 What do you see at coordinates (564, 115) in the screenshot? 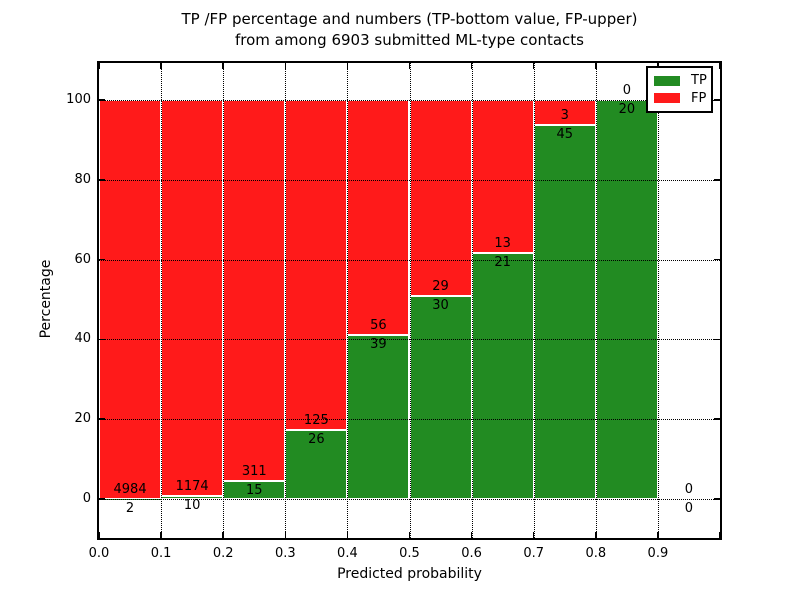
I see `fp-count-label: 3` at bounding box center [564, 115].